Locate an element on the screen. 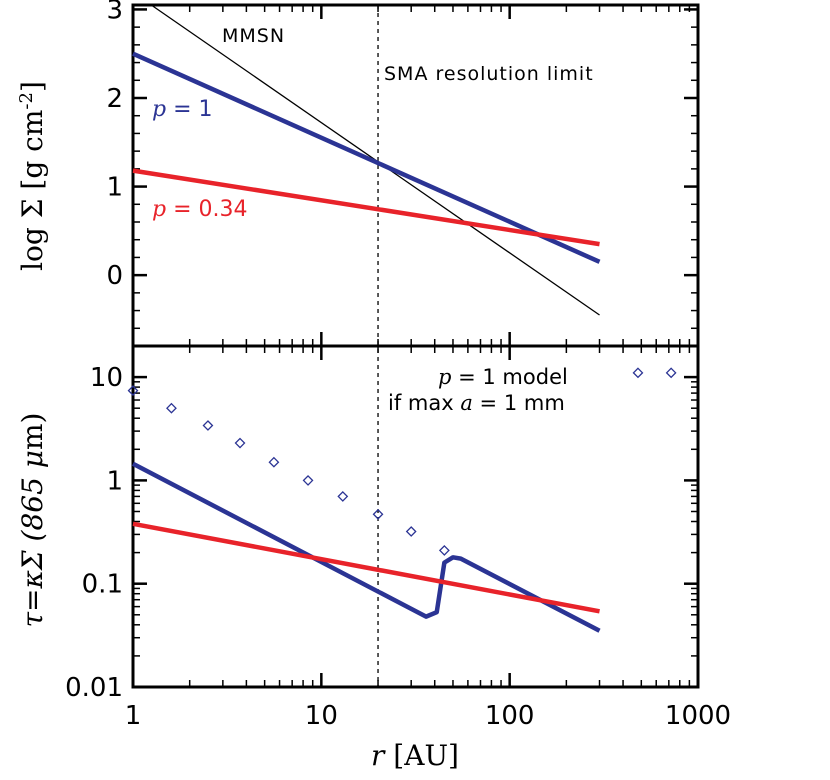 This screenshot has height=780, width=830. bottom-y-mu: μ is located at coordinates (32, 459).